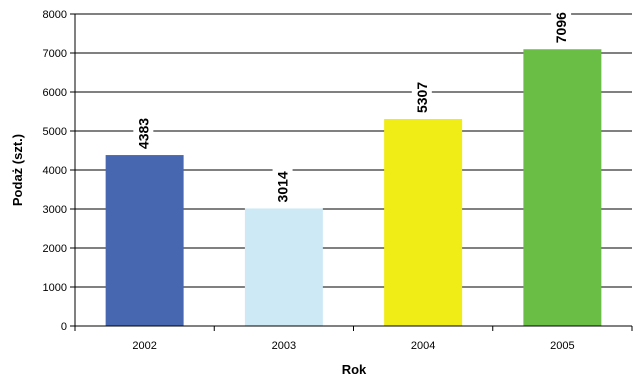  Describe the element at coordinates (55, 15) in the screenshot. I see `y-tick-label: 8000` at that location.